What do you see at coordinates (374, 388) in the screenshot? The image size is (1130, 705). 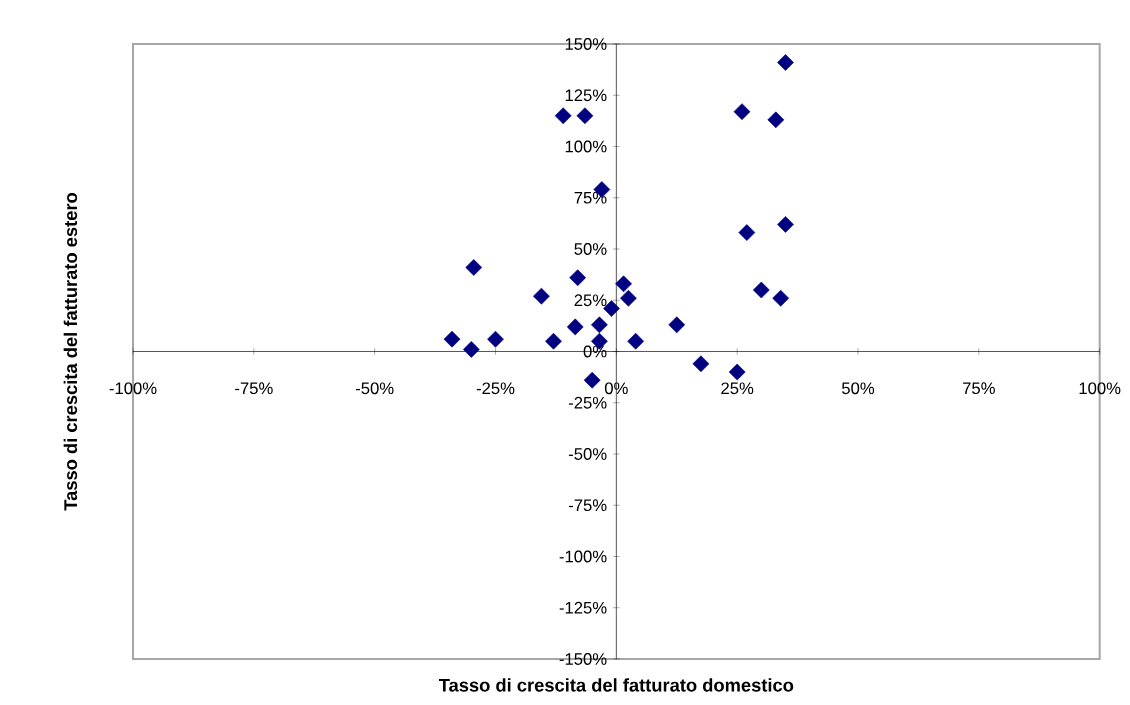 I see `x-tick-label: -50%` at bounding box center [374, 388].